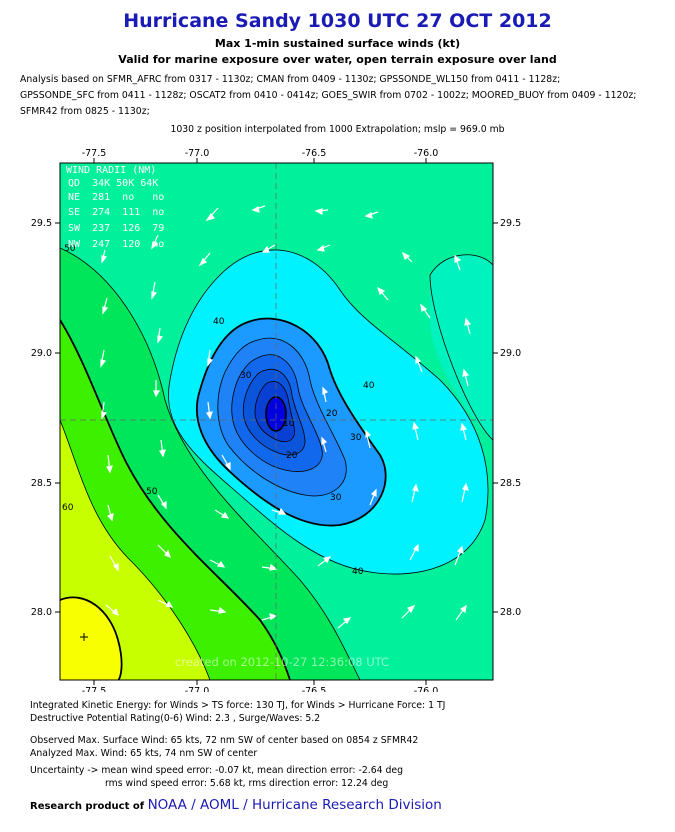 The width and height of the screenshot is (675, 832). Describe the element at coordinates (197, 689) in the screenshot. I see `x-tick-label-bottom-2: -77.0` at that location.